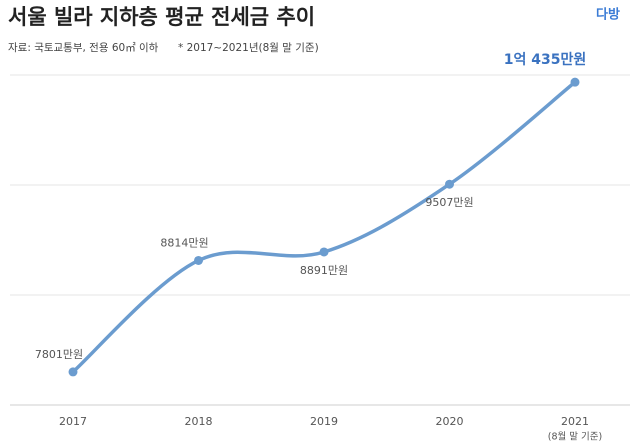  What do you see at coordinates (575, 437) in the screenshot?
I see `category-note: (8월 말 기준)` at bounding box center [575, 437].